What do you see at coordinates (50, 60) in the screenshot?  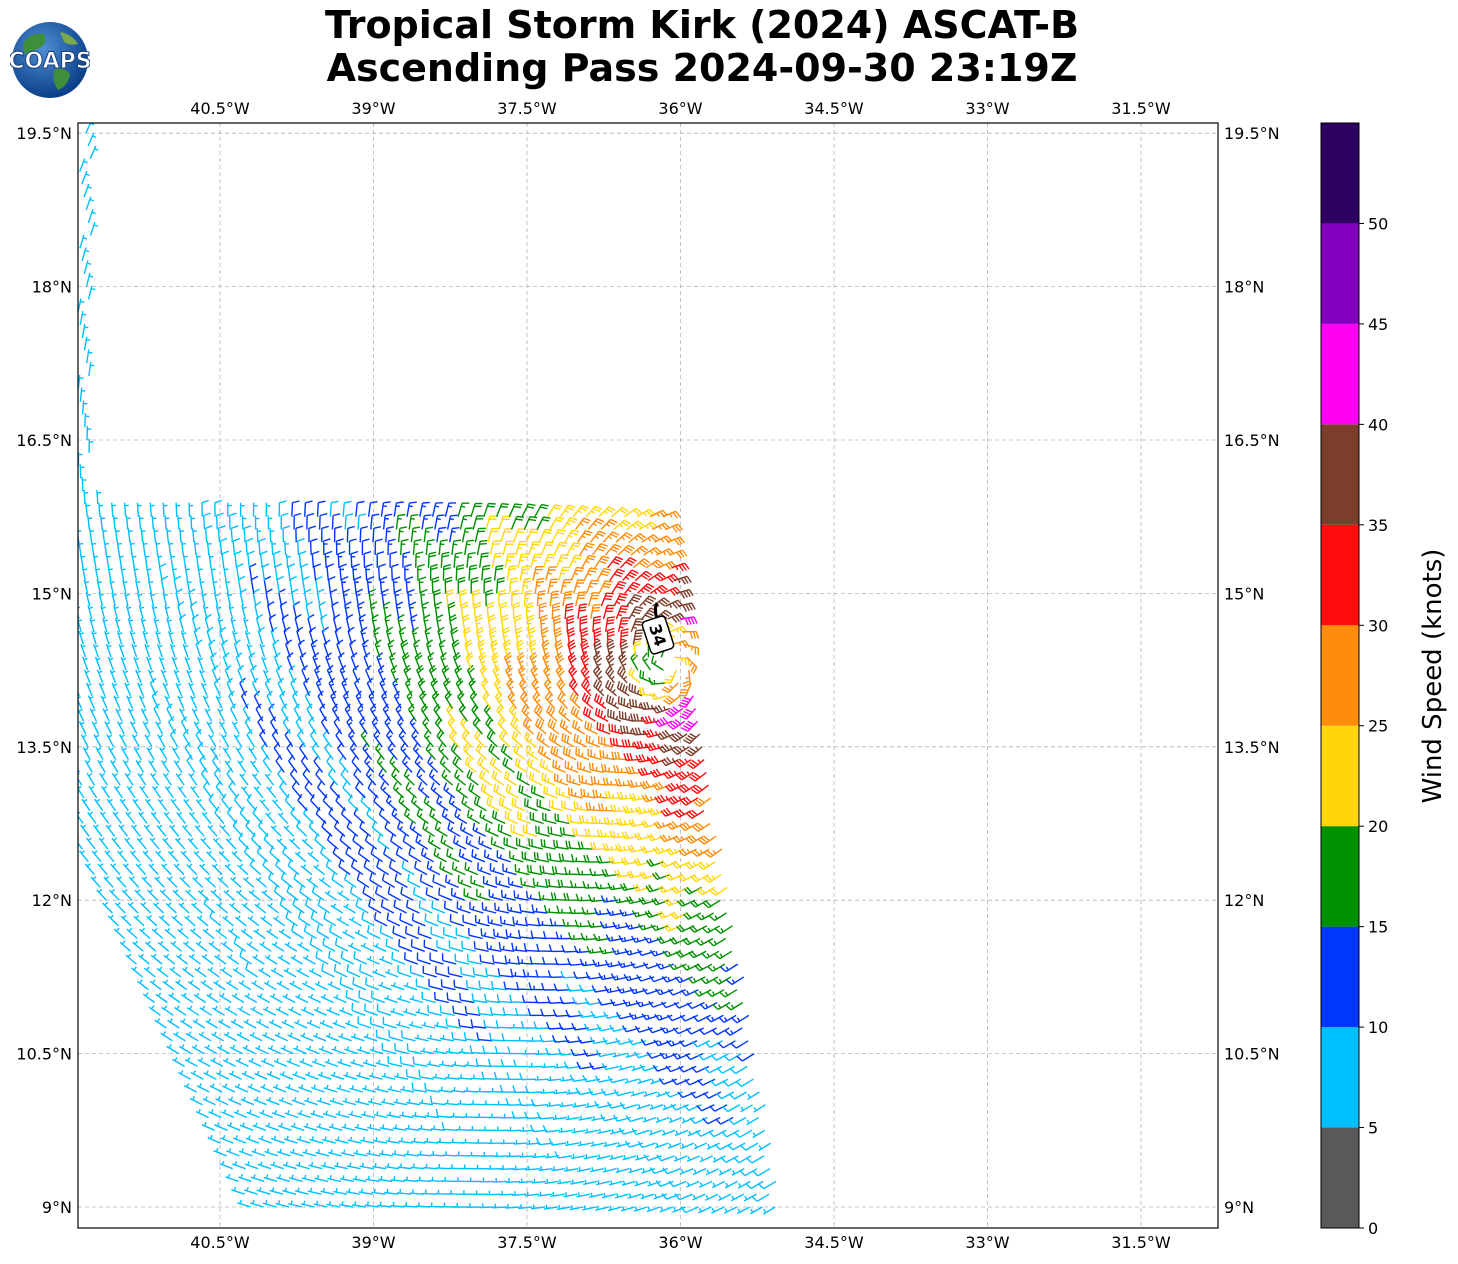 I see `coaps-logo: COAPS` at bounding box center [50, 60].